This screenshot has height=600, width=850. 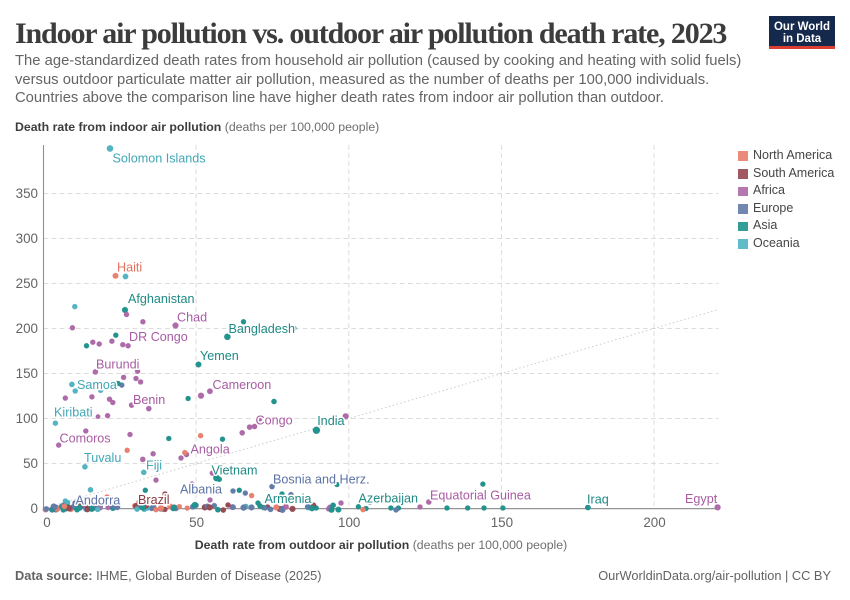 I want to click on svg-text: Samoa, so click(x=97, y=385).